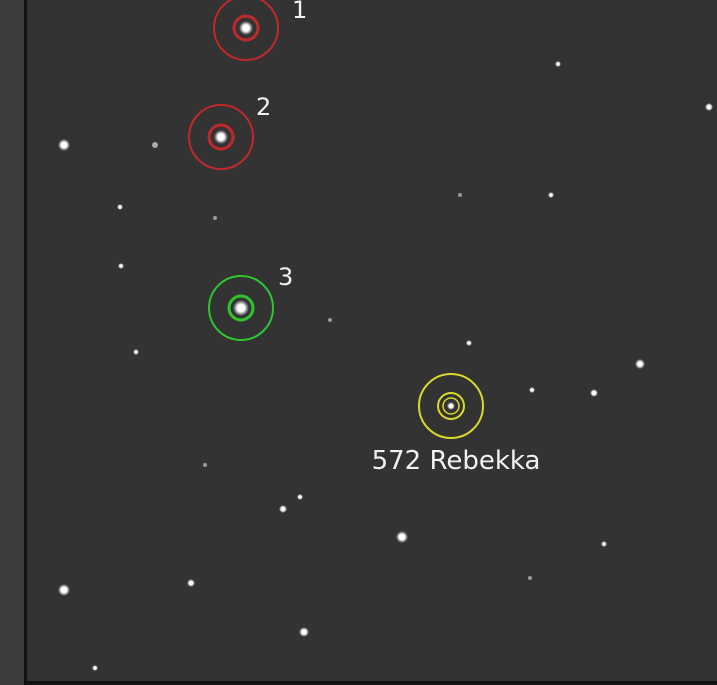  What do you see at coordinates (372, 683) in the screenshot?
I see `bottom-divider` at bounding box center [372, 683].